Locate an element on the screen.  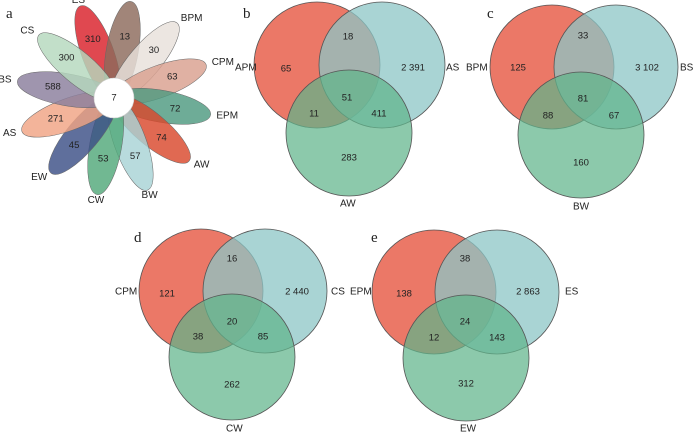
flower-petal-value: 310 is located at coordinates (93, 39).